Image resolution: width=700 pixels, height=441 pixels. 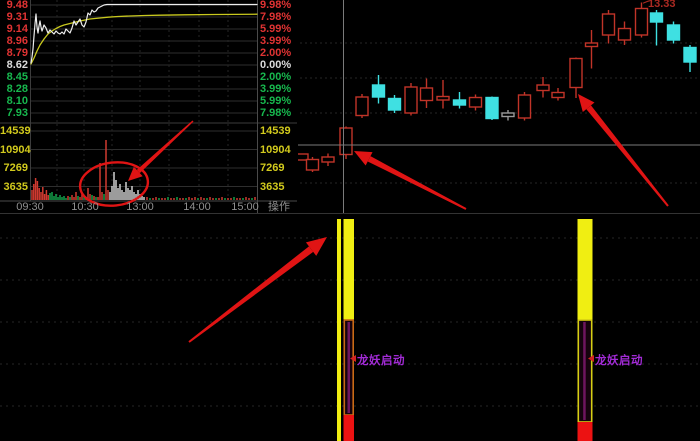 I want to click on percent-axis-label: 2.00%, so click(x=276, y=53).